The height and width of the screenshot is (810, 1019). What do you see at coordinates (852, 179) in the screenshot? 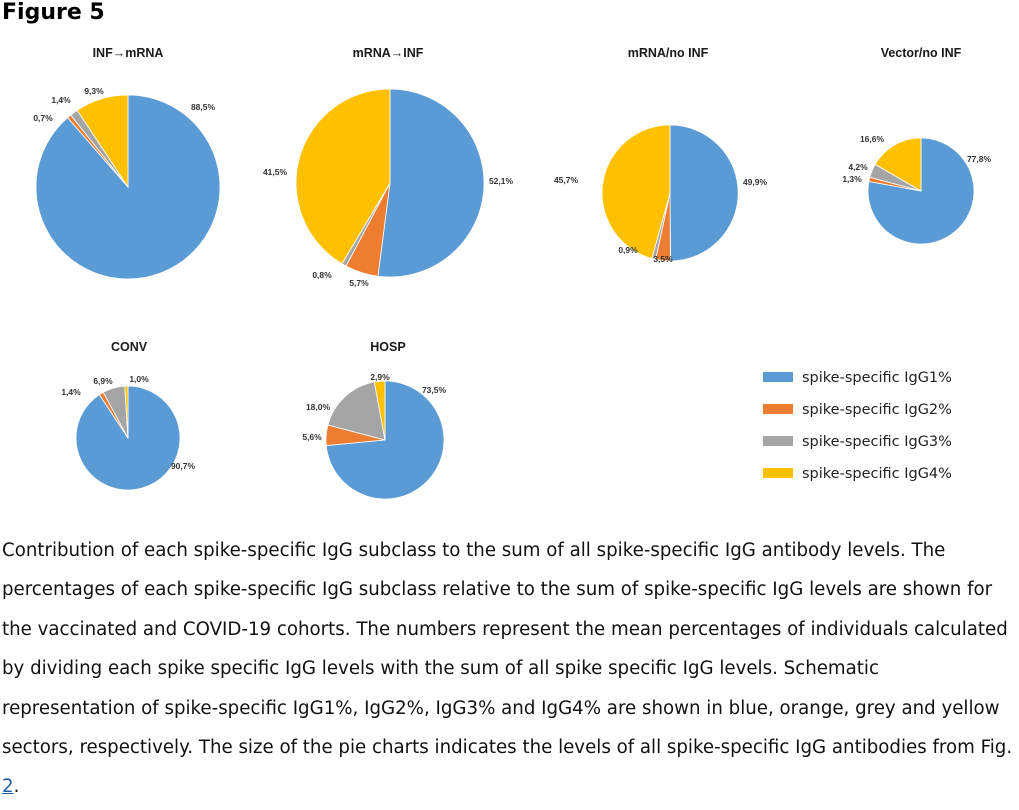
I see `slice-label-vector-no-inf-igg2: 1,3%` at bounding box center [852, 179].